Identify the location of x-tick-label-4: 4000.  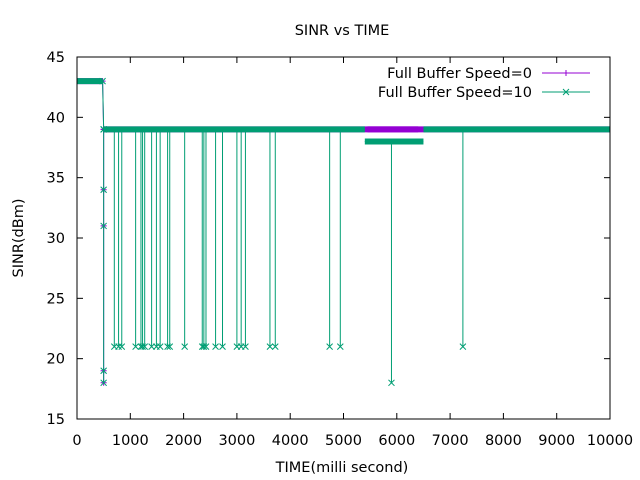
(290, 441).